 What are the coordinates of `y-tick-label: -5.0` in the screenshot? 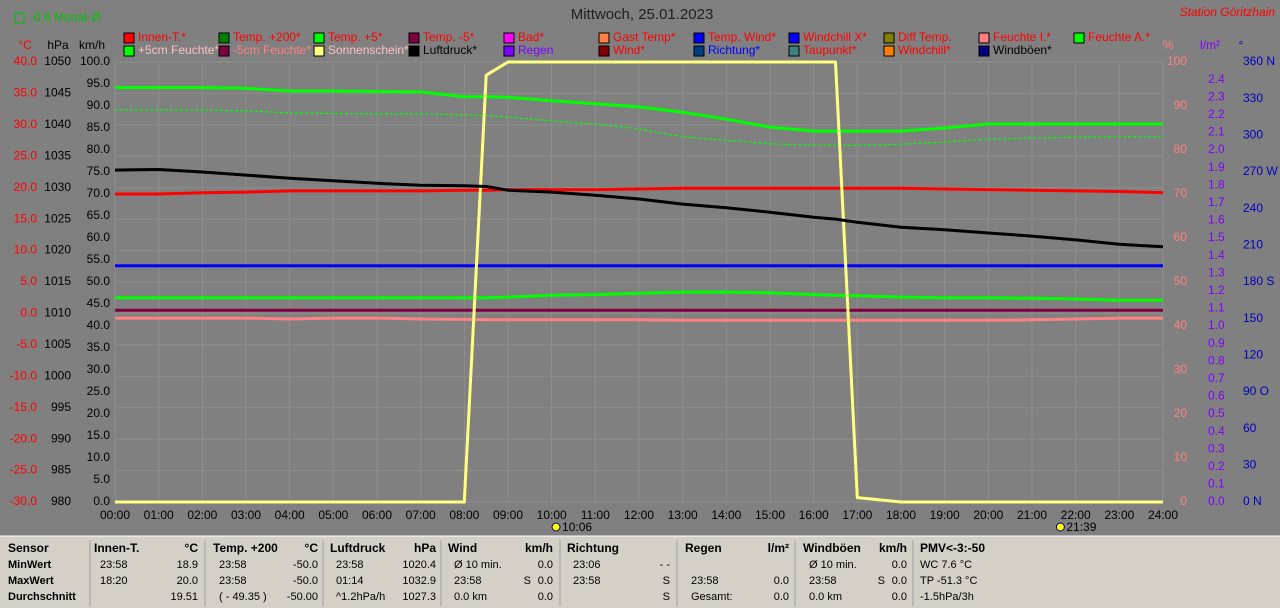 It's located at (26, 344).